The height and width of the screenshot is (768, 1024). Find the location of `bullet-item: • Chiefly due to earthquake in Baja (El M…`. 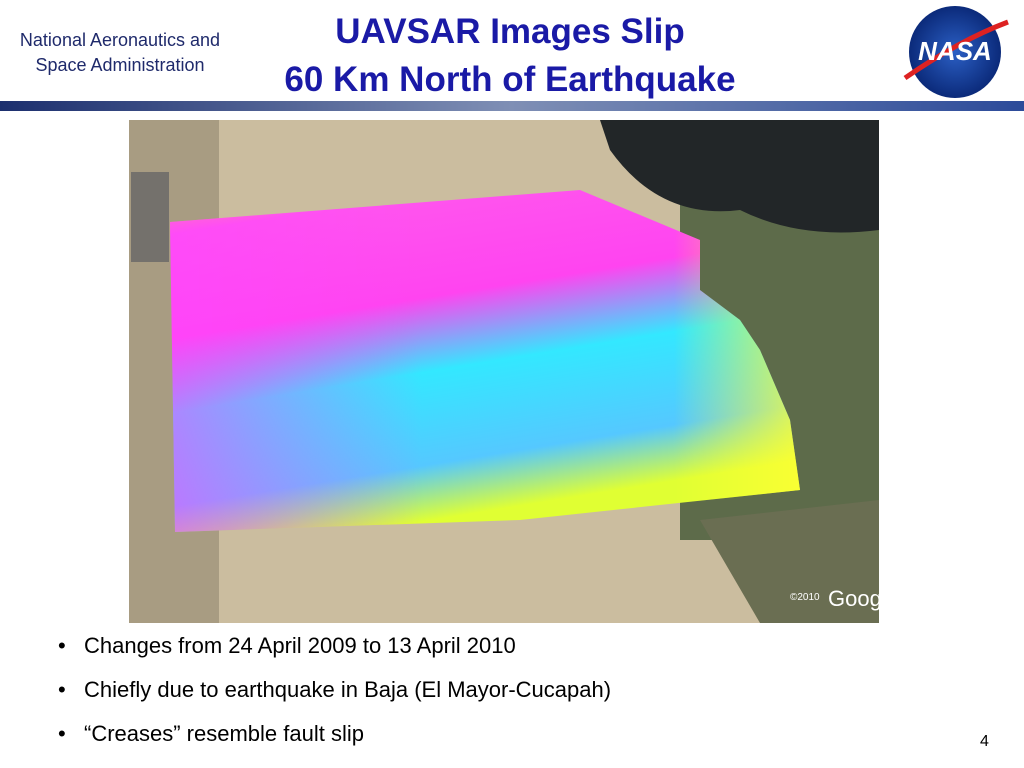

bullet-item: • Chiefly due to earthquake in Baja (El M… is located at coordinates (335, 689).